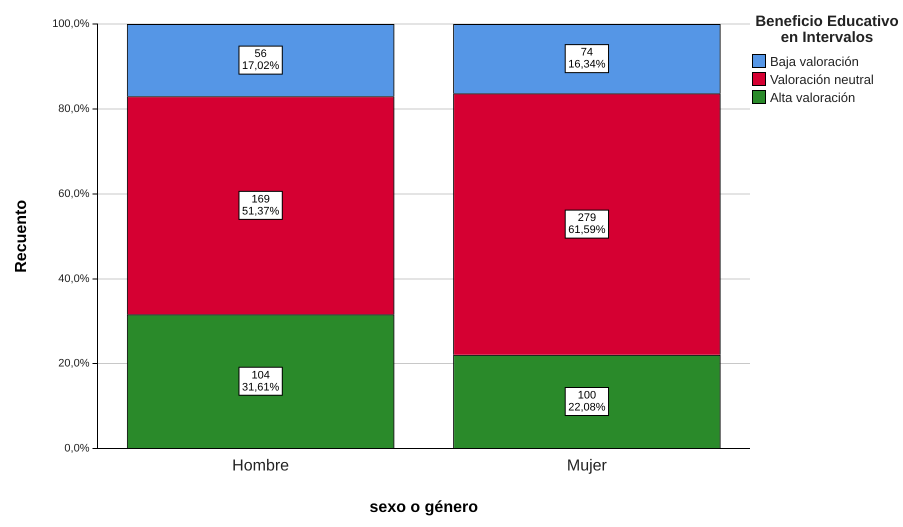 This screenshot has height=527, width=903. What do you see at coordinates (424, 507) in the screenshot?
I see `x-axis-title: sexo o género` at bounding box center [424, 507].